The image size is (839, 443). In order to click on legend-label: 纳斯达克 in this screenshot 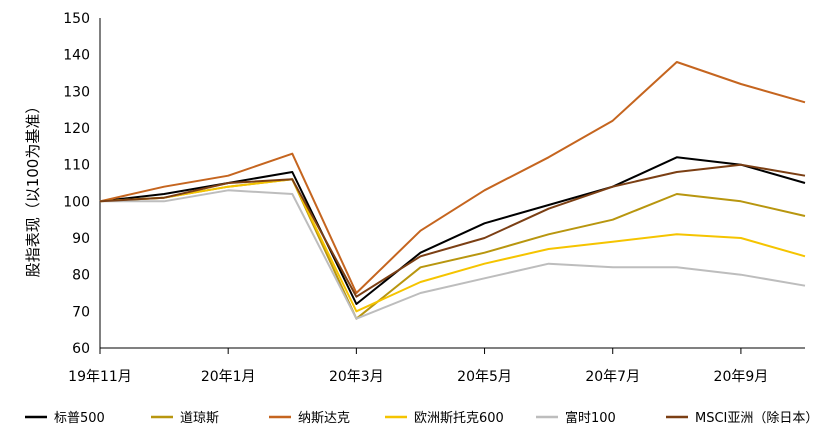, I will do `click(324, 418)`.